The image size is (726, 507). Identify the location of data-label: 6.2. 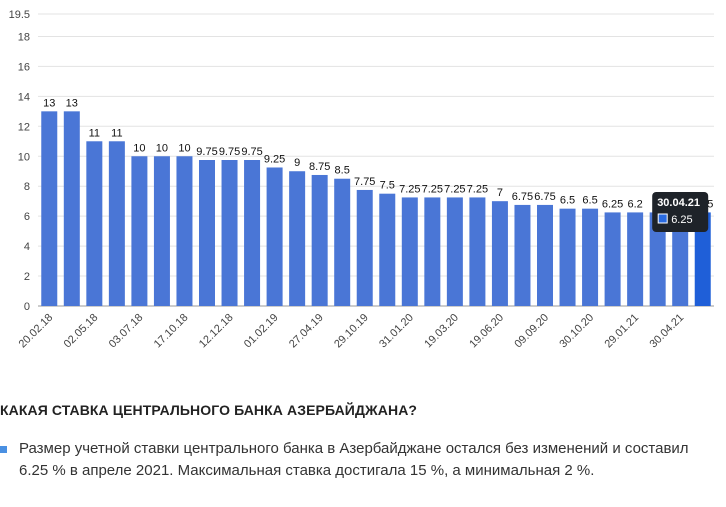
(634, 204).